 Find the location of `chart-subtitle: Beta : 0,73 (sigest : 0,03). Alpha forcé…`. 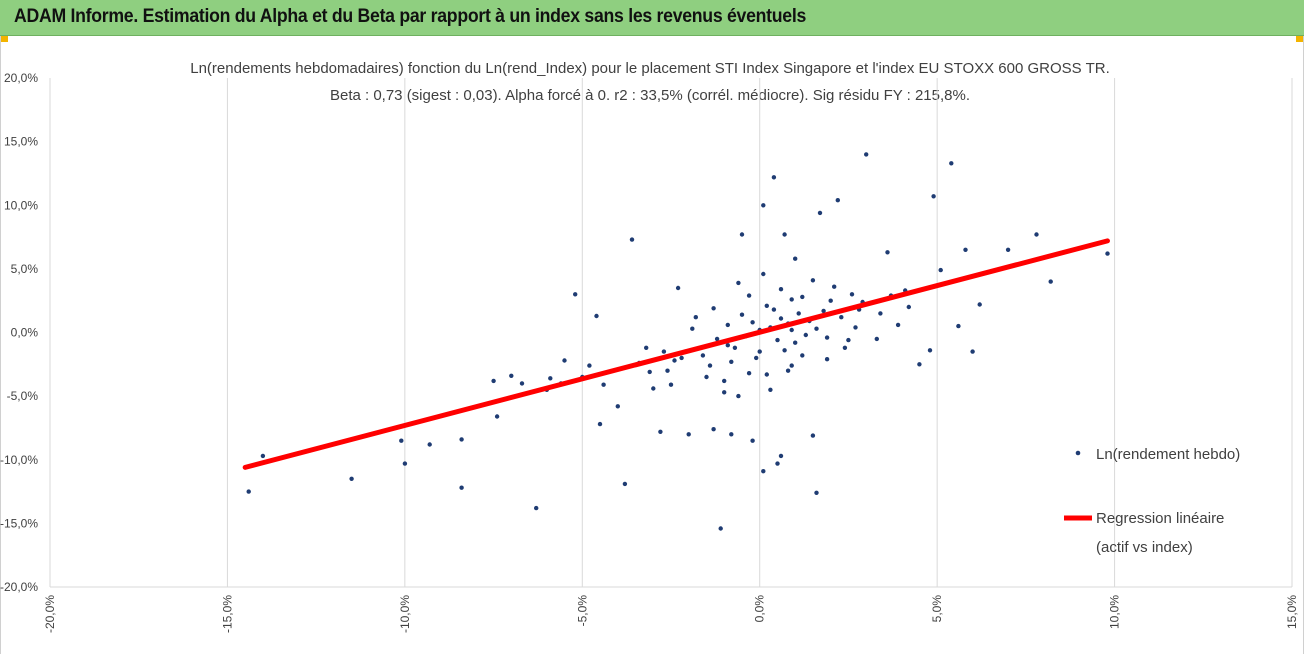

chart-subtitle: Beta : 0,73 (sigest : 0,03). Alpha forcé… is located at coordinates (650, 95).